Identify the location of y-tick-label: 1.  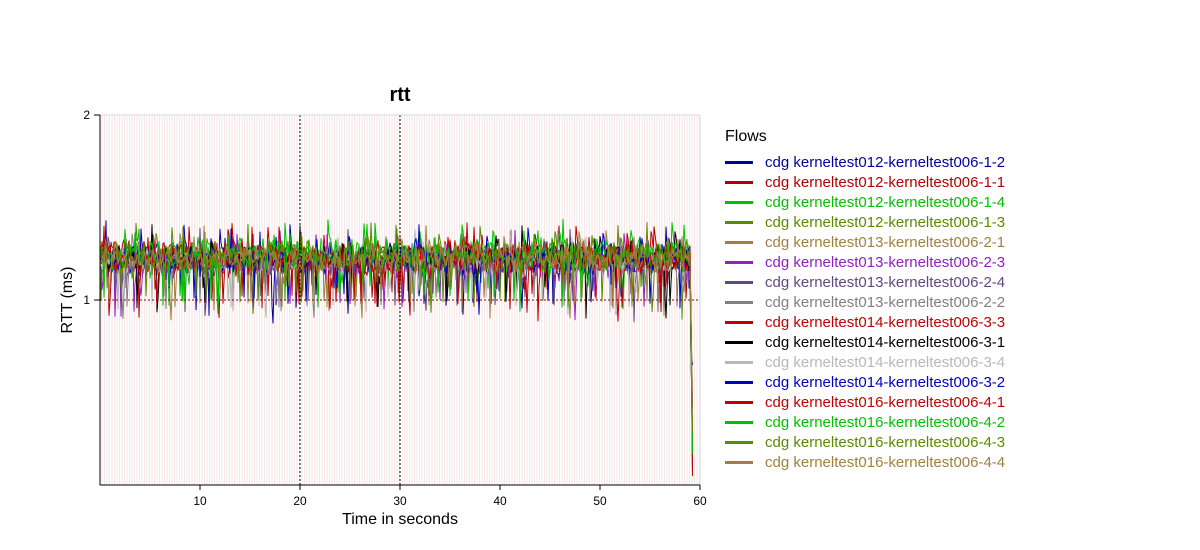
(86, 300).